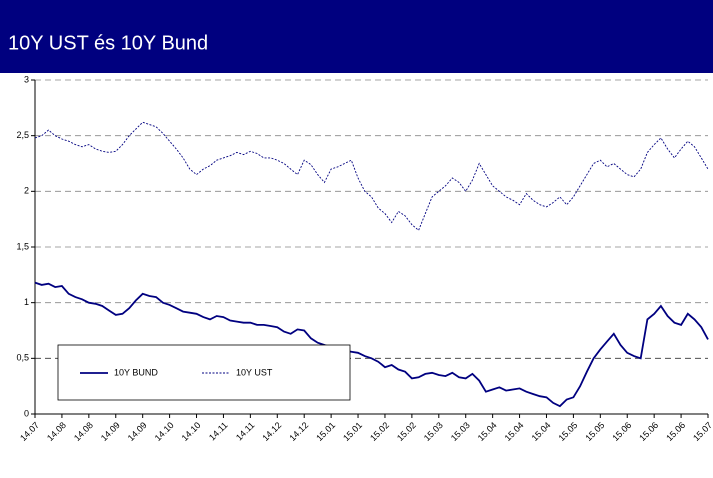 This screenshot has width=713, height=478. Describe the element at coordinates (702, 431) in the screenshot. I see `x-tick-label: 15.07` at that location.